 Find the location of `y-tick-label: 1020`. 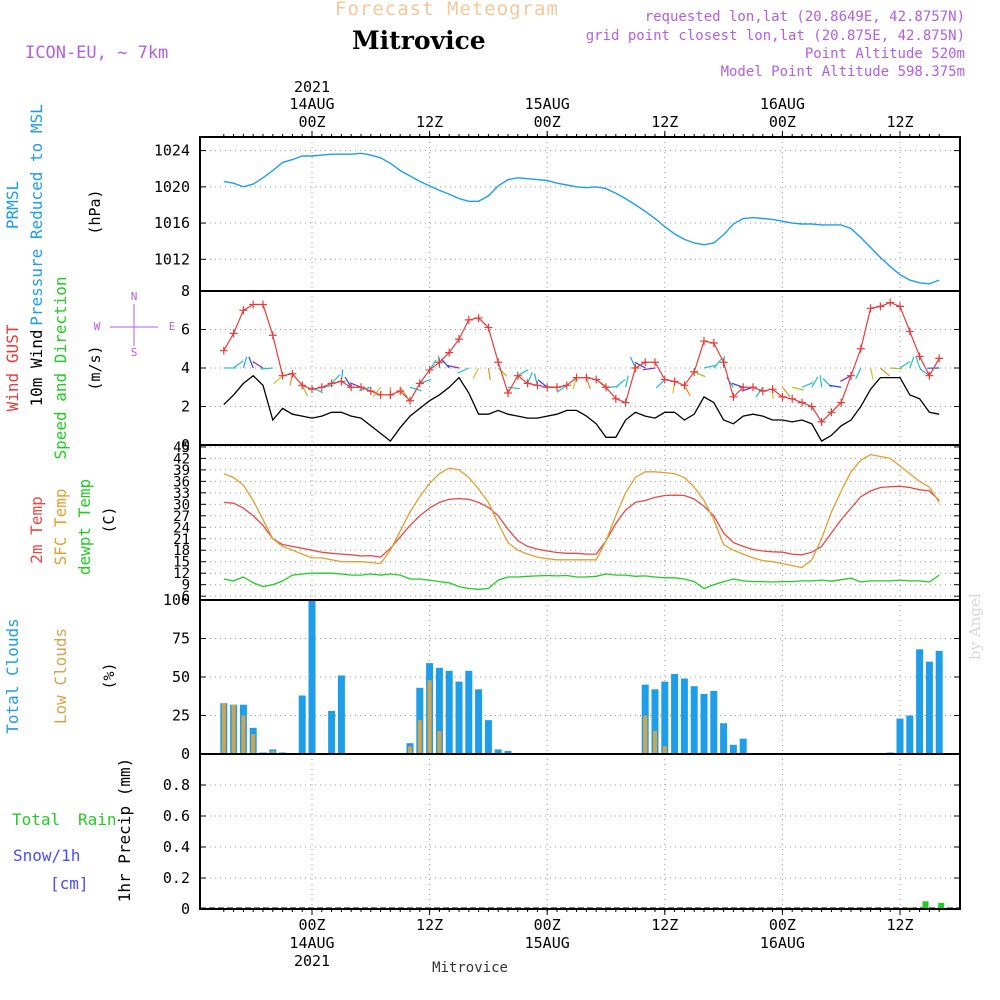

y-tick-label: 1020 is located at coordinates (172, 187).